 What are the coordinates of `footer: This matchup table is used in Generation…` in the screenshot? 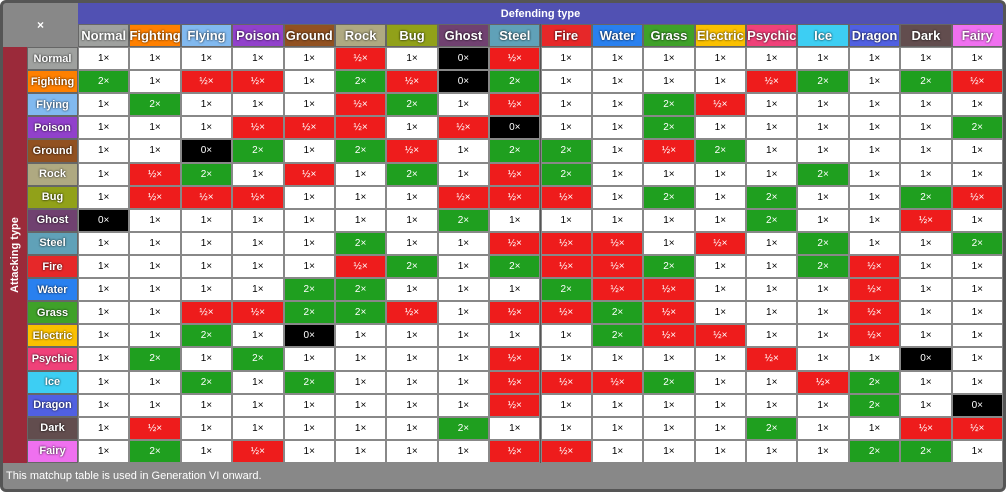 It's located at (503, 476).